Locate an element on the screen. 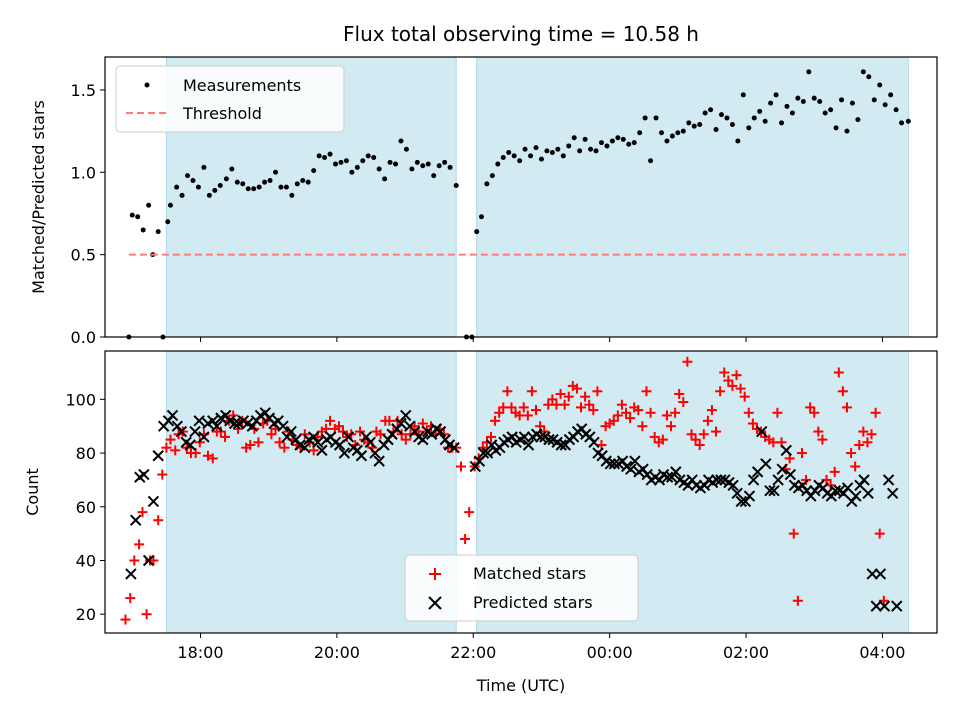 The height and width of the screenshot is (720, 960). chart-title: Flux total observing time = 10.58 h is located at coordinates (521, 34).